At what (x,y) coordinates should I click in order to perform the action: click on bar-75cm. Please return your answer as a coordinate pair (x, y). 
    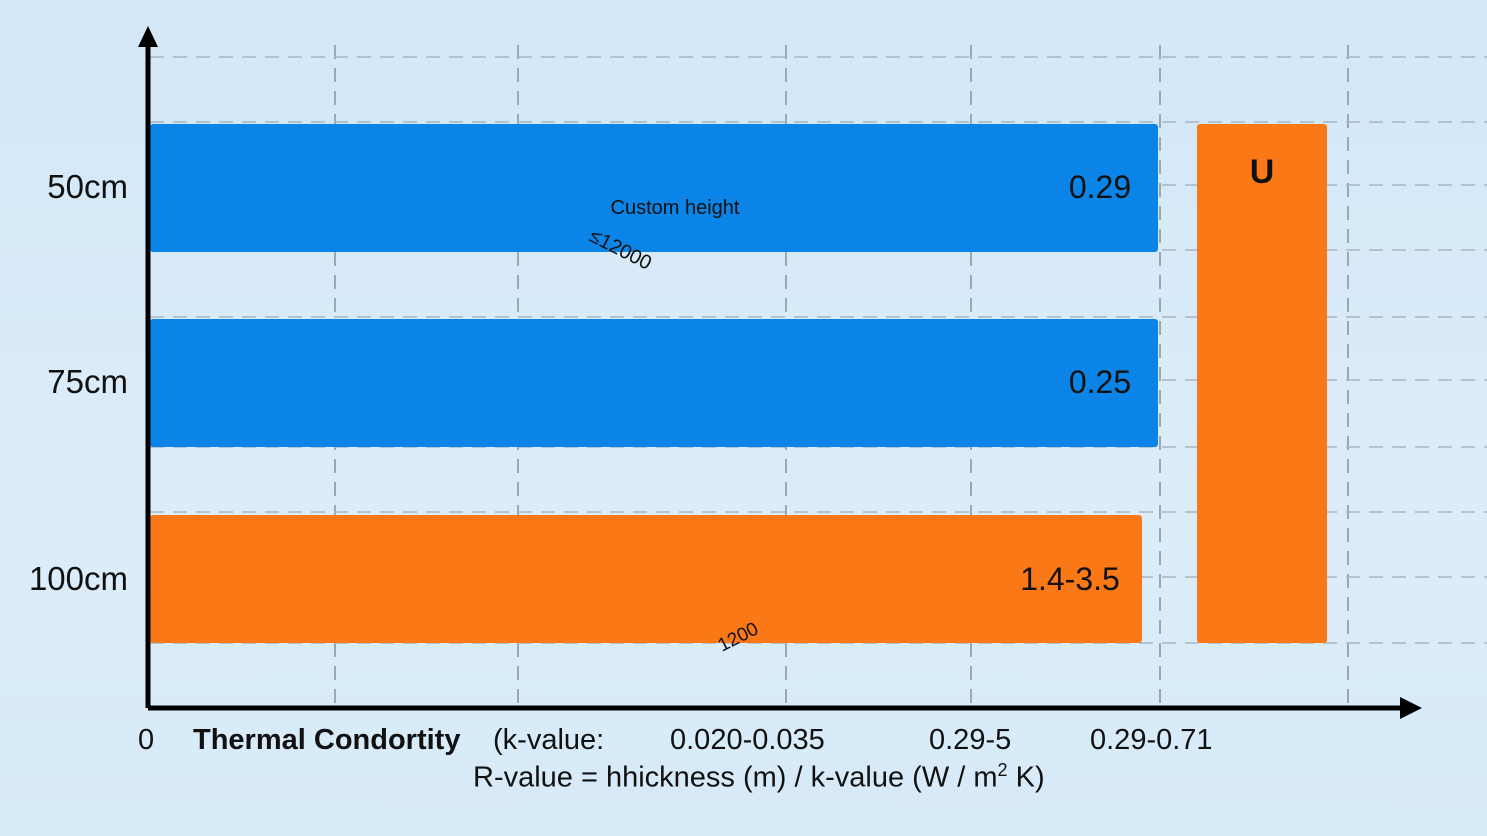
    Looking at the image, I should click on (654, 383).